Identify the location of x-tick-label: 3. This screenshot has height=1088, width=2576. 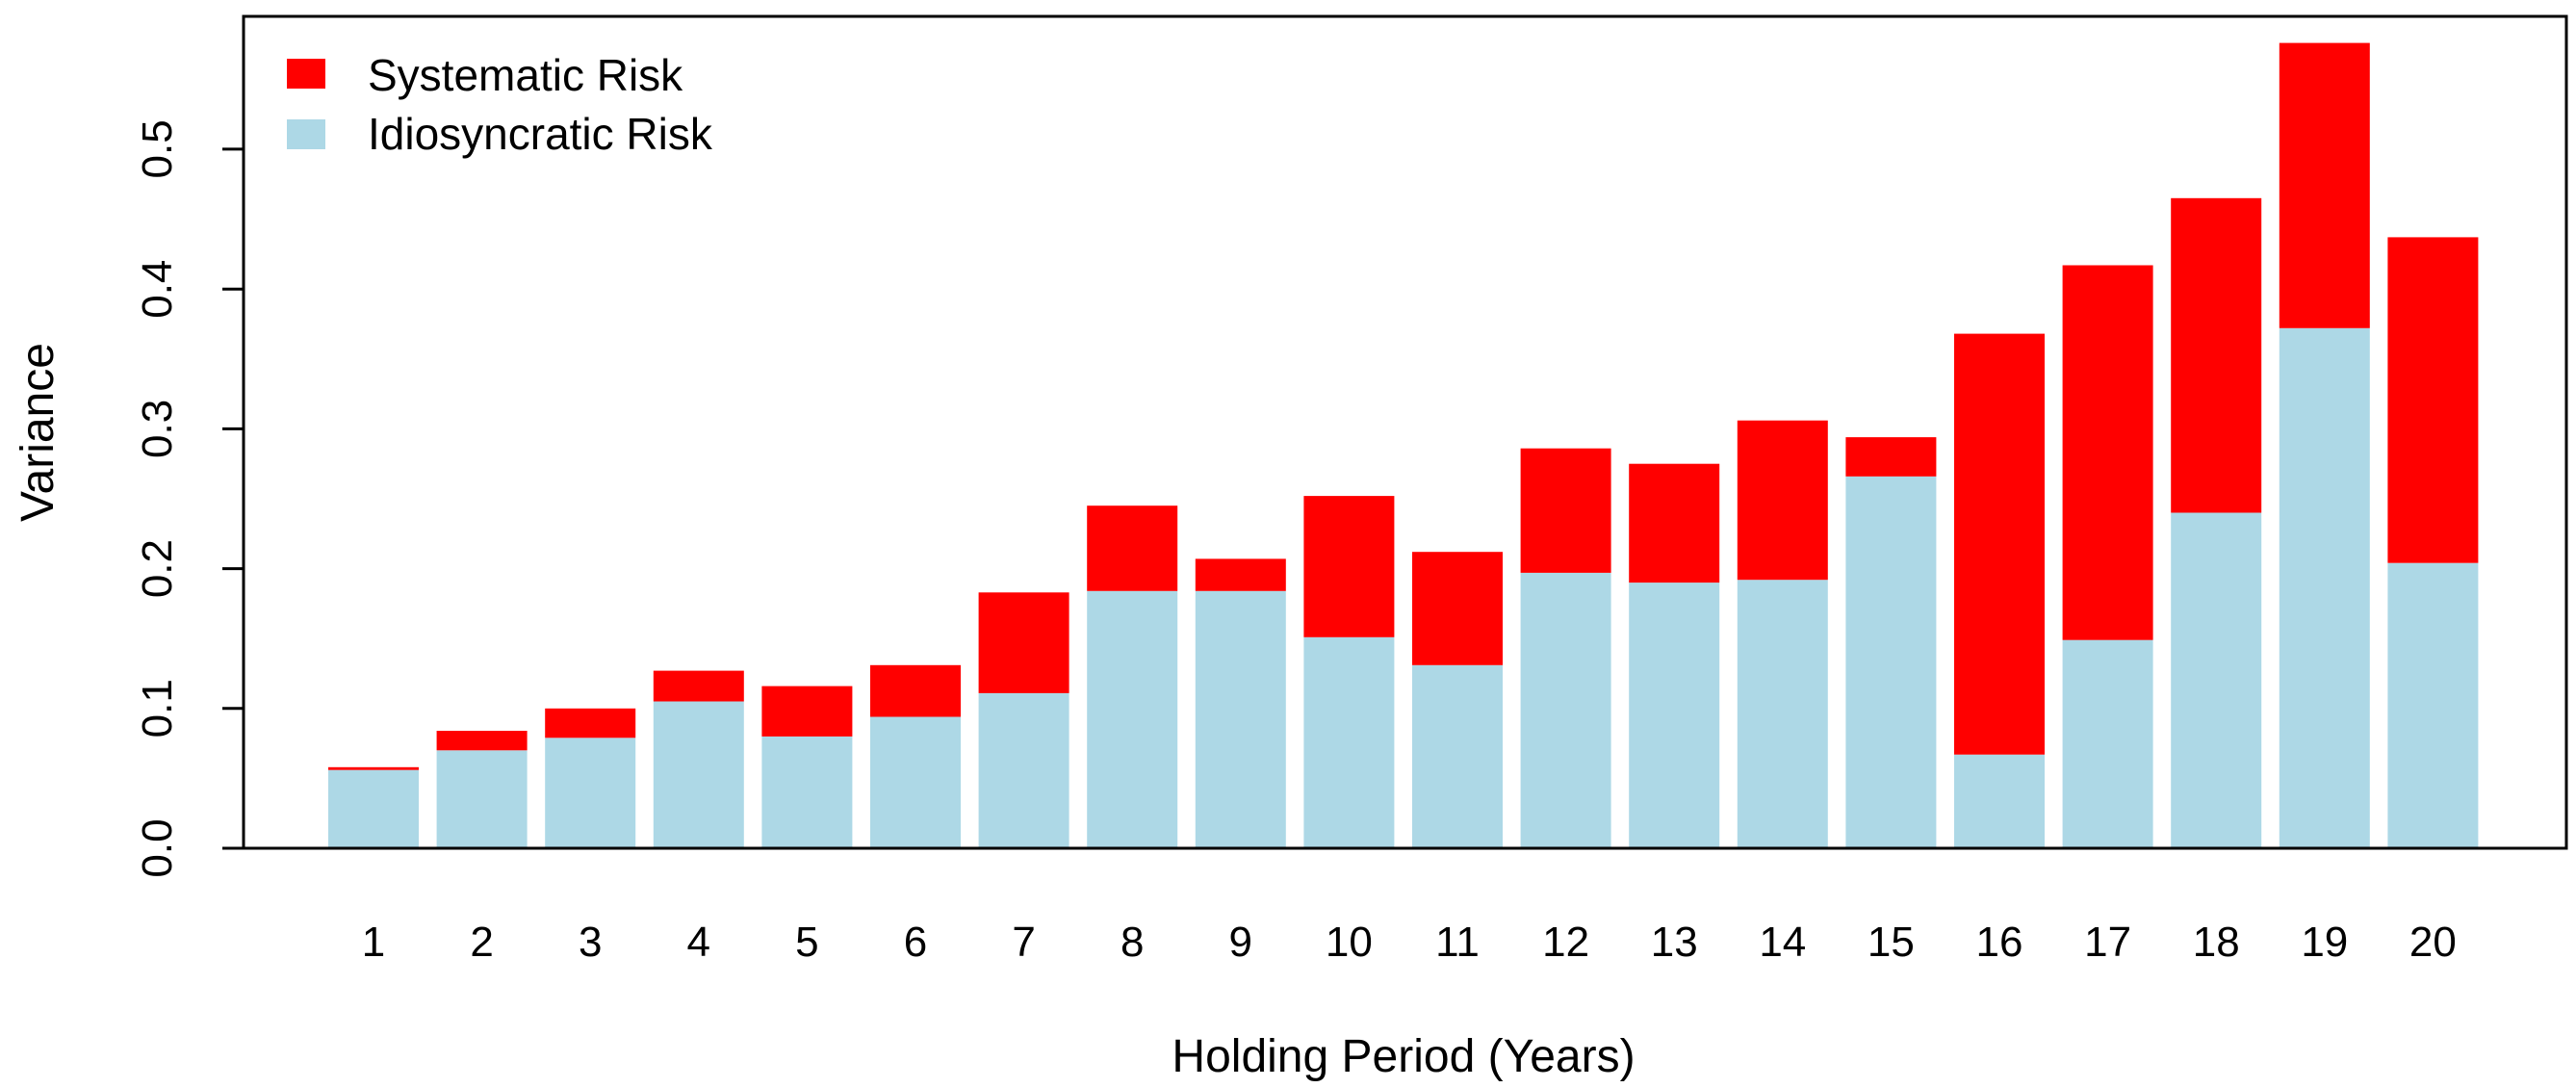
(591, 942).